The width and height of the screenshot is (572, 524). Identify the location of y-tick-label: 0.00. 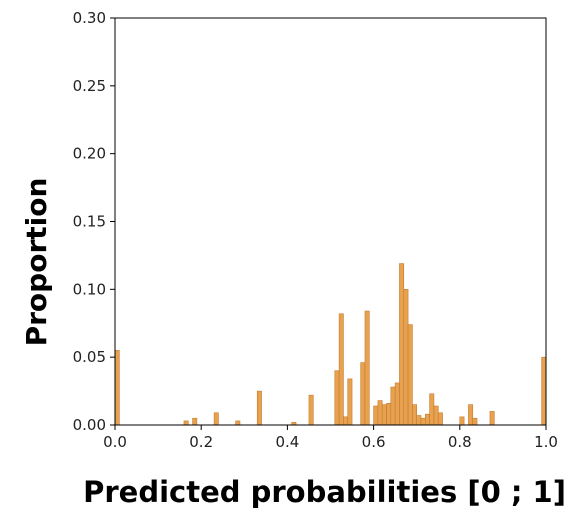
(89, 425).